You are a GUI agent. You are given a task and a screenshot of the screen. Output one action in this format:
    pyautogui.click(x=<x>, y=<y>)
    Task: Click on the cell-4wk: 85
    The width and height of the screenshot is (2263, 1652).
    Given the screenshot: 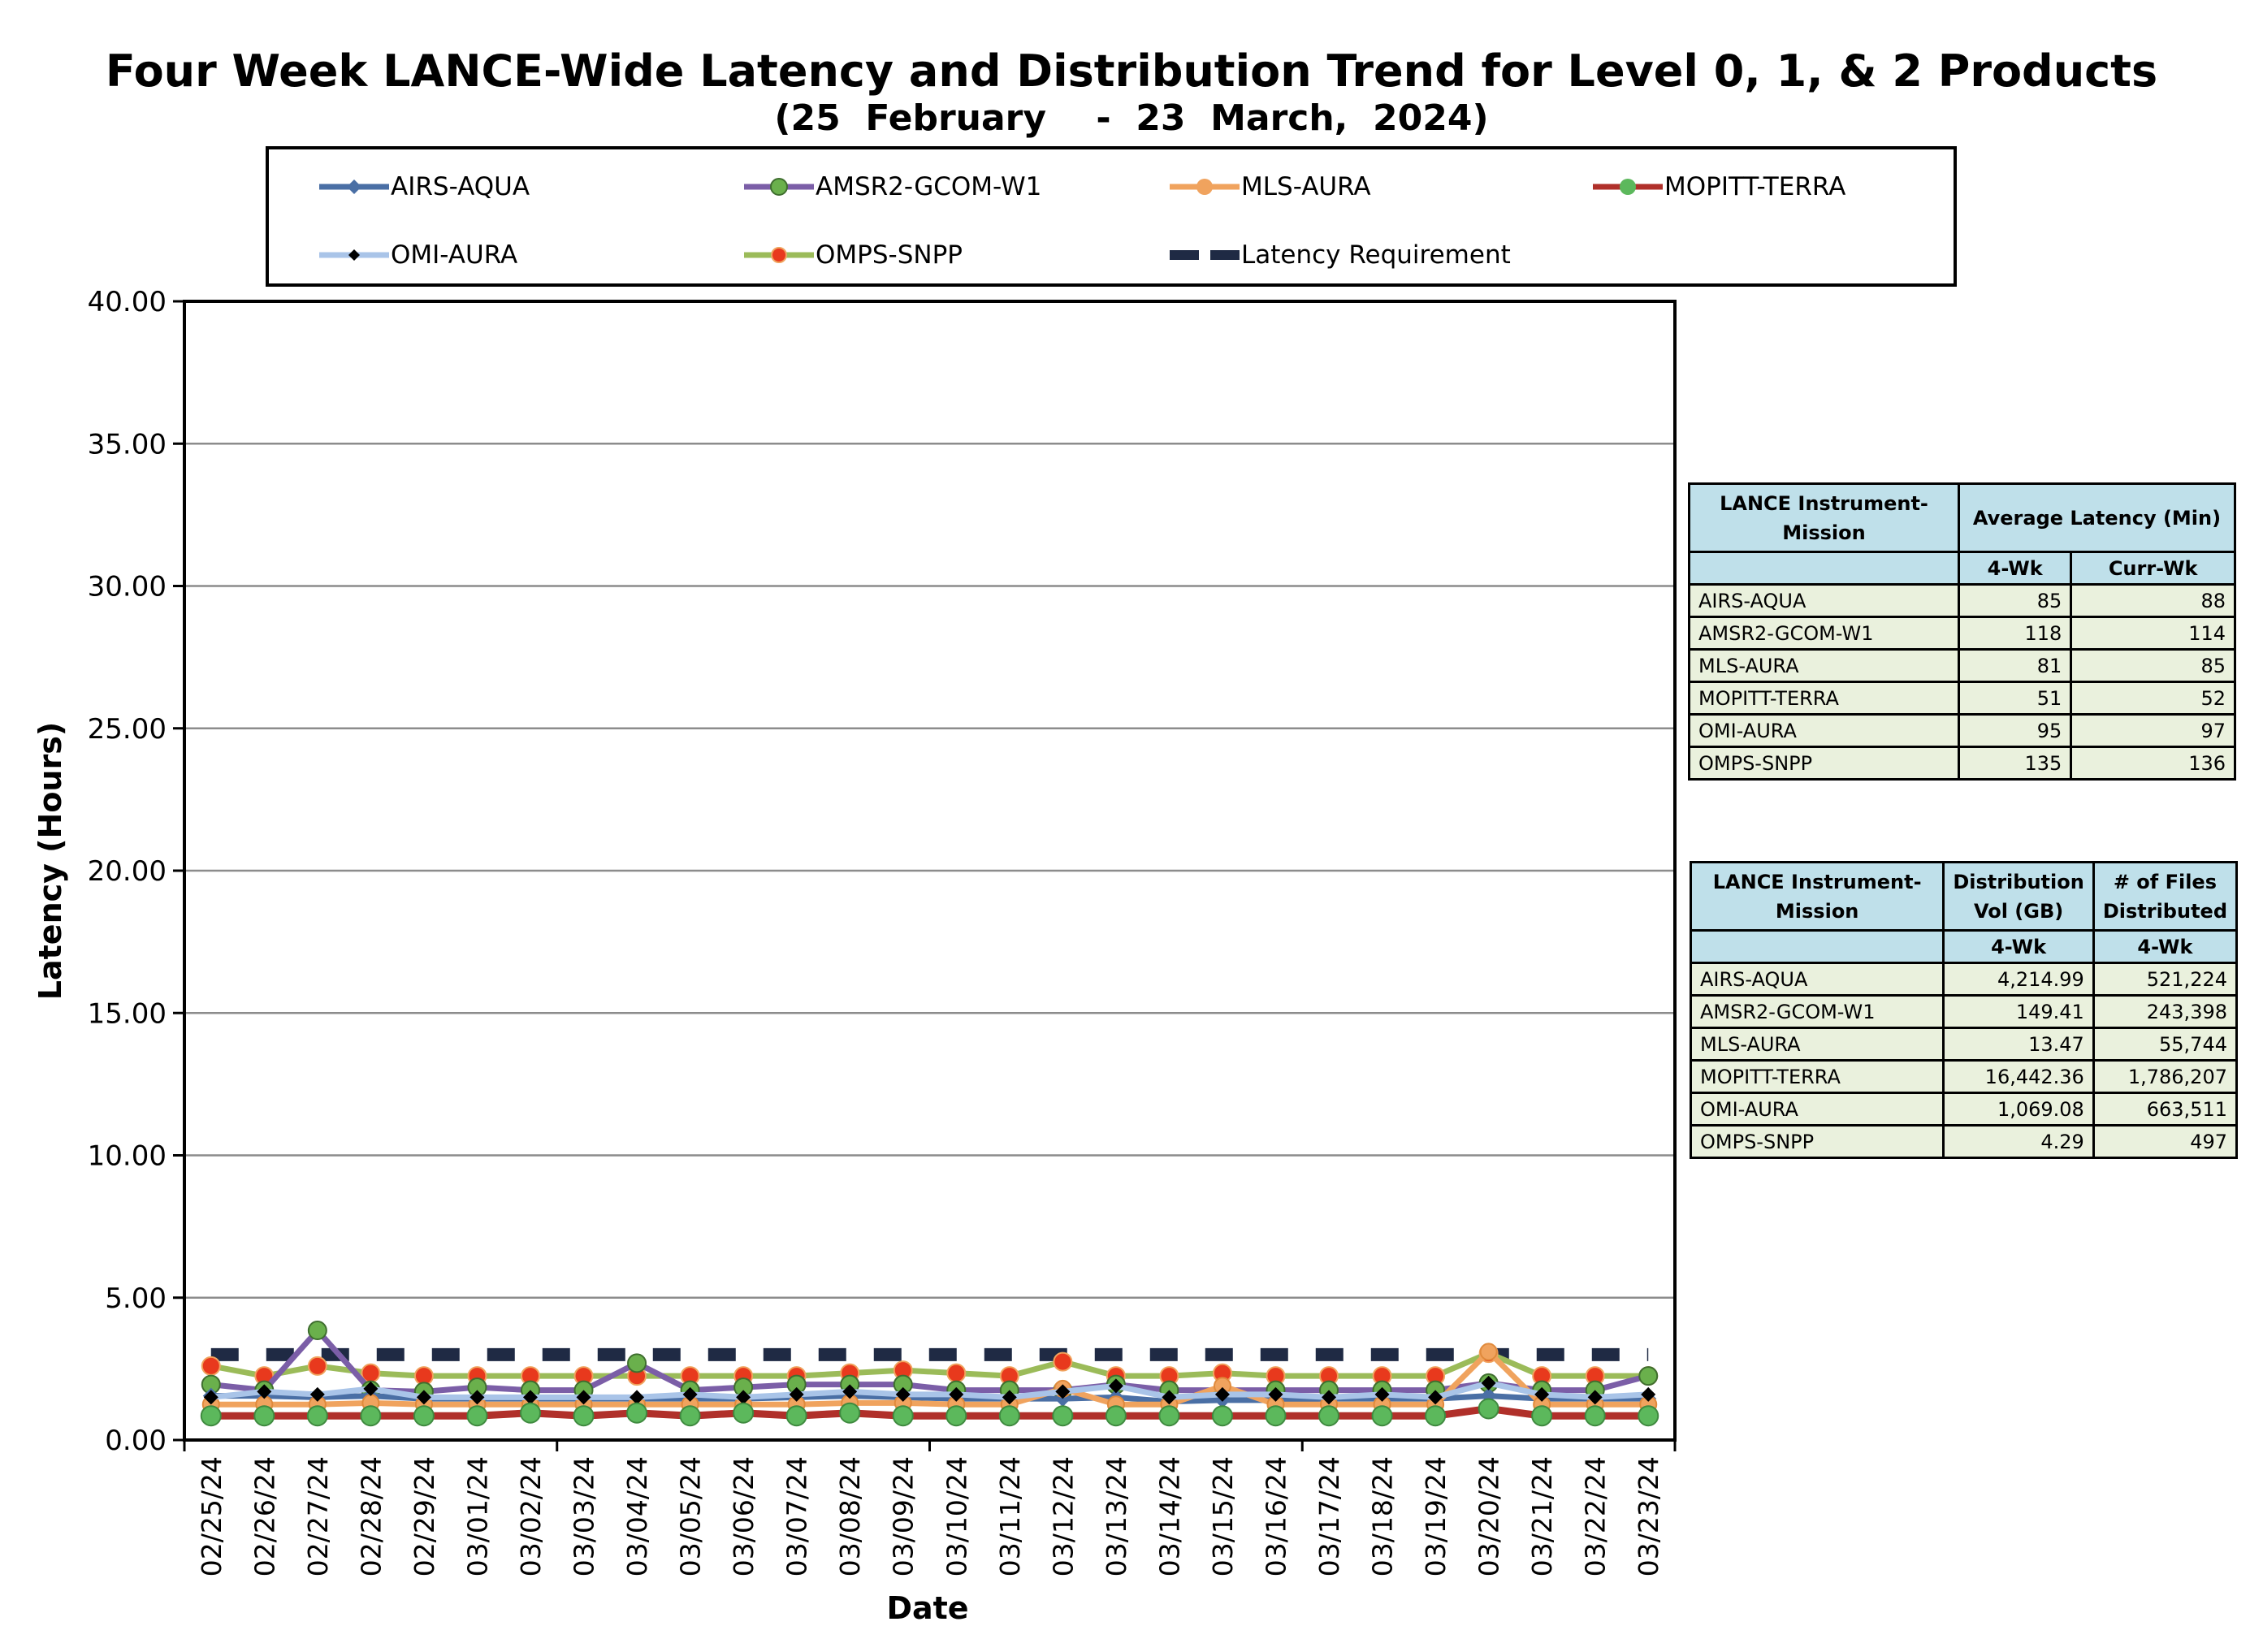 What is the action you would take?
    pyautogui.click(x=2015, y=600)
    